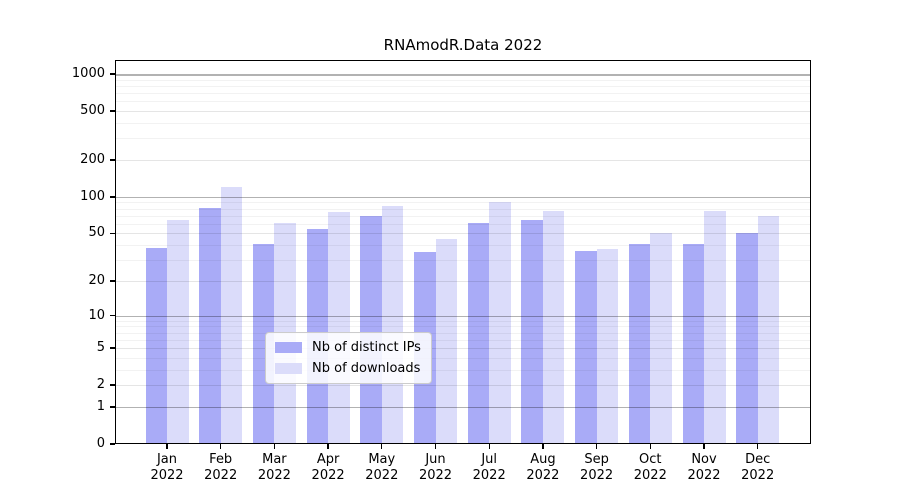  I want to click on bar--distinct-ips-nov-2022, so click(693, 343).